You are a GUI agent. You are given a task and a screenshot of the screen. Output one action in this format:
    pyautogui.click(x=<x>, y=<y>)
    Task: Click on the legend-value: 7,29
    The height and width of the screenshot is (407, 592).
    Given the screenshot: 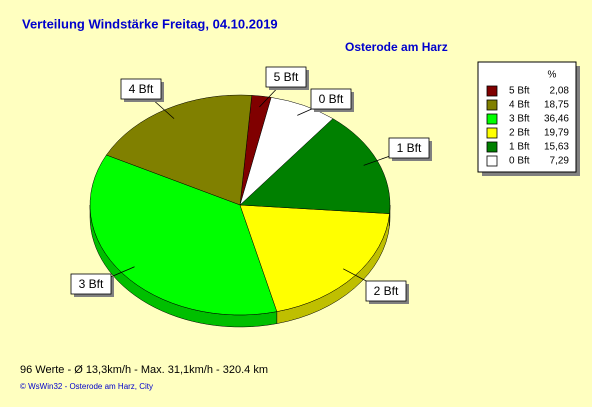 What is the action you would take?
    pyautogui.click(x=560, y=161)
    